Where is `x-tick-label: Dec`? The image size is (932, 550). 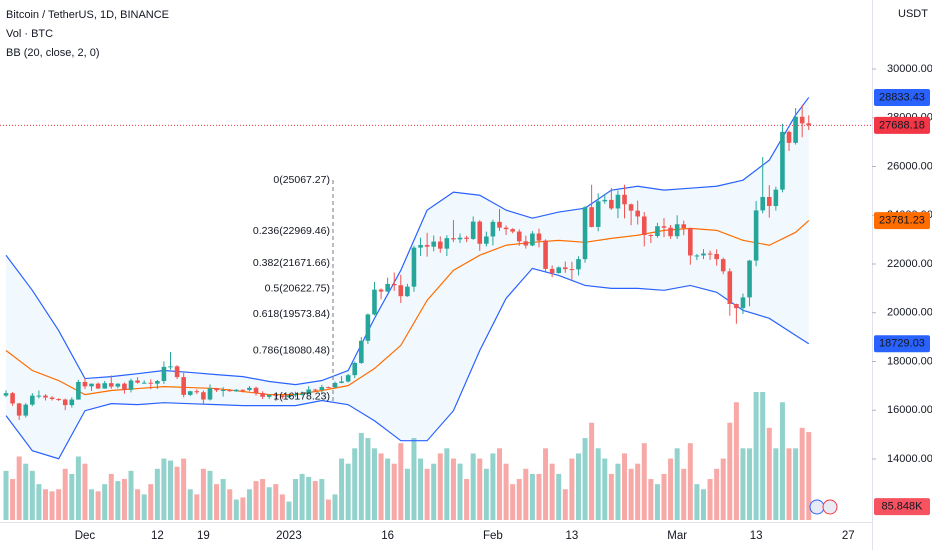 x-tick-label: Dec is located at coordinates (85, 536).